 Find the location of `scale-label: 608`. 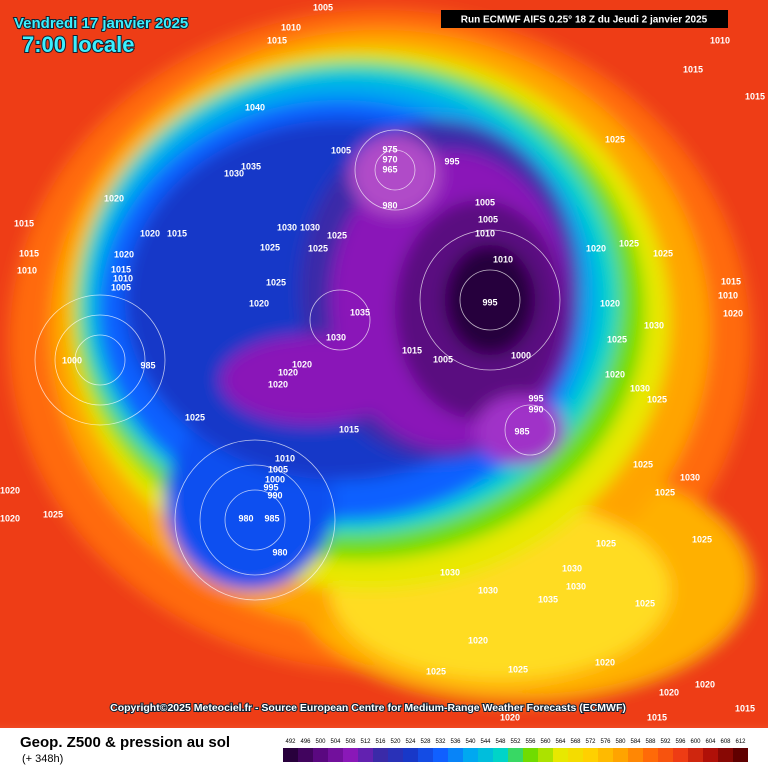

scale-label: 608 is located at coordinates (725, 742).